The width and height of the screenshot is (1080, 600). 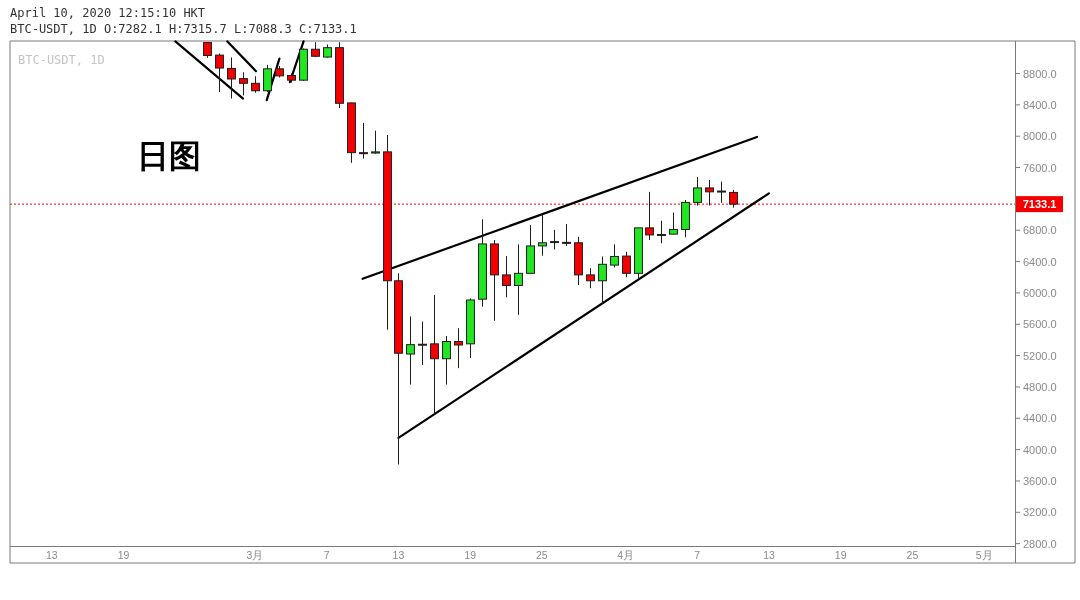 What do you see at coordinates (1040, 292) in the screenshot?
I see `y-tick-label: 6000.0` at bounding box center [1040, 292].